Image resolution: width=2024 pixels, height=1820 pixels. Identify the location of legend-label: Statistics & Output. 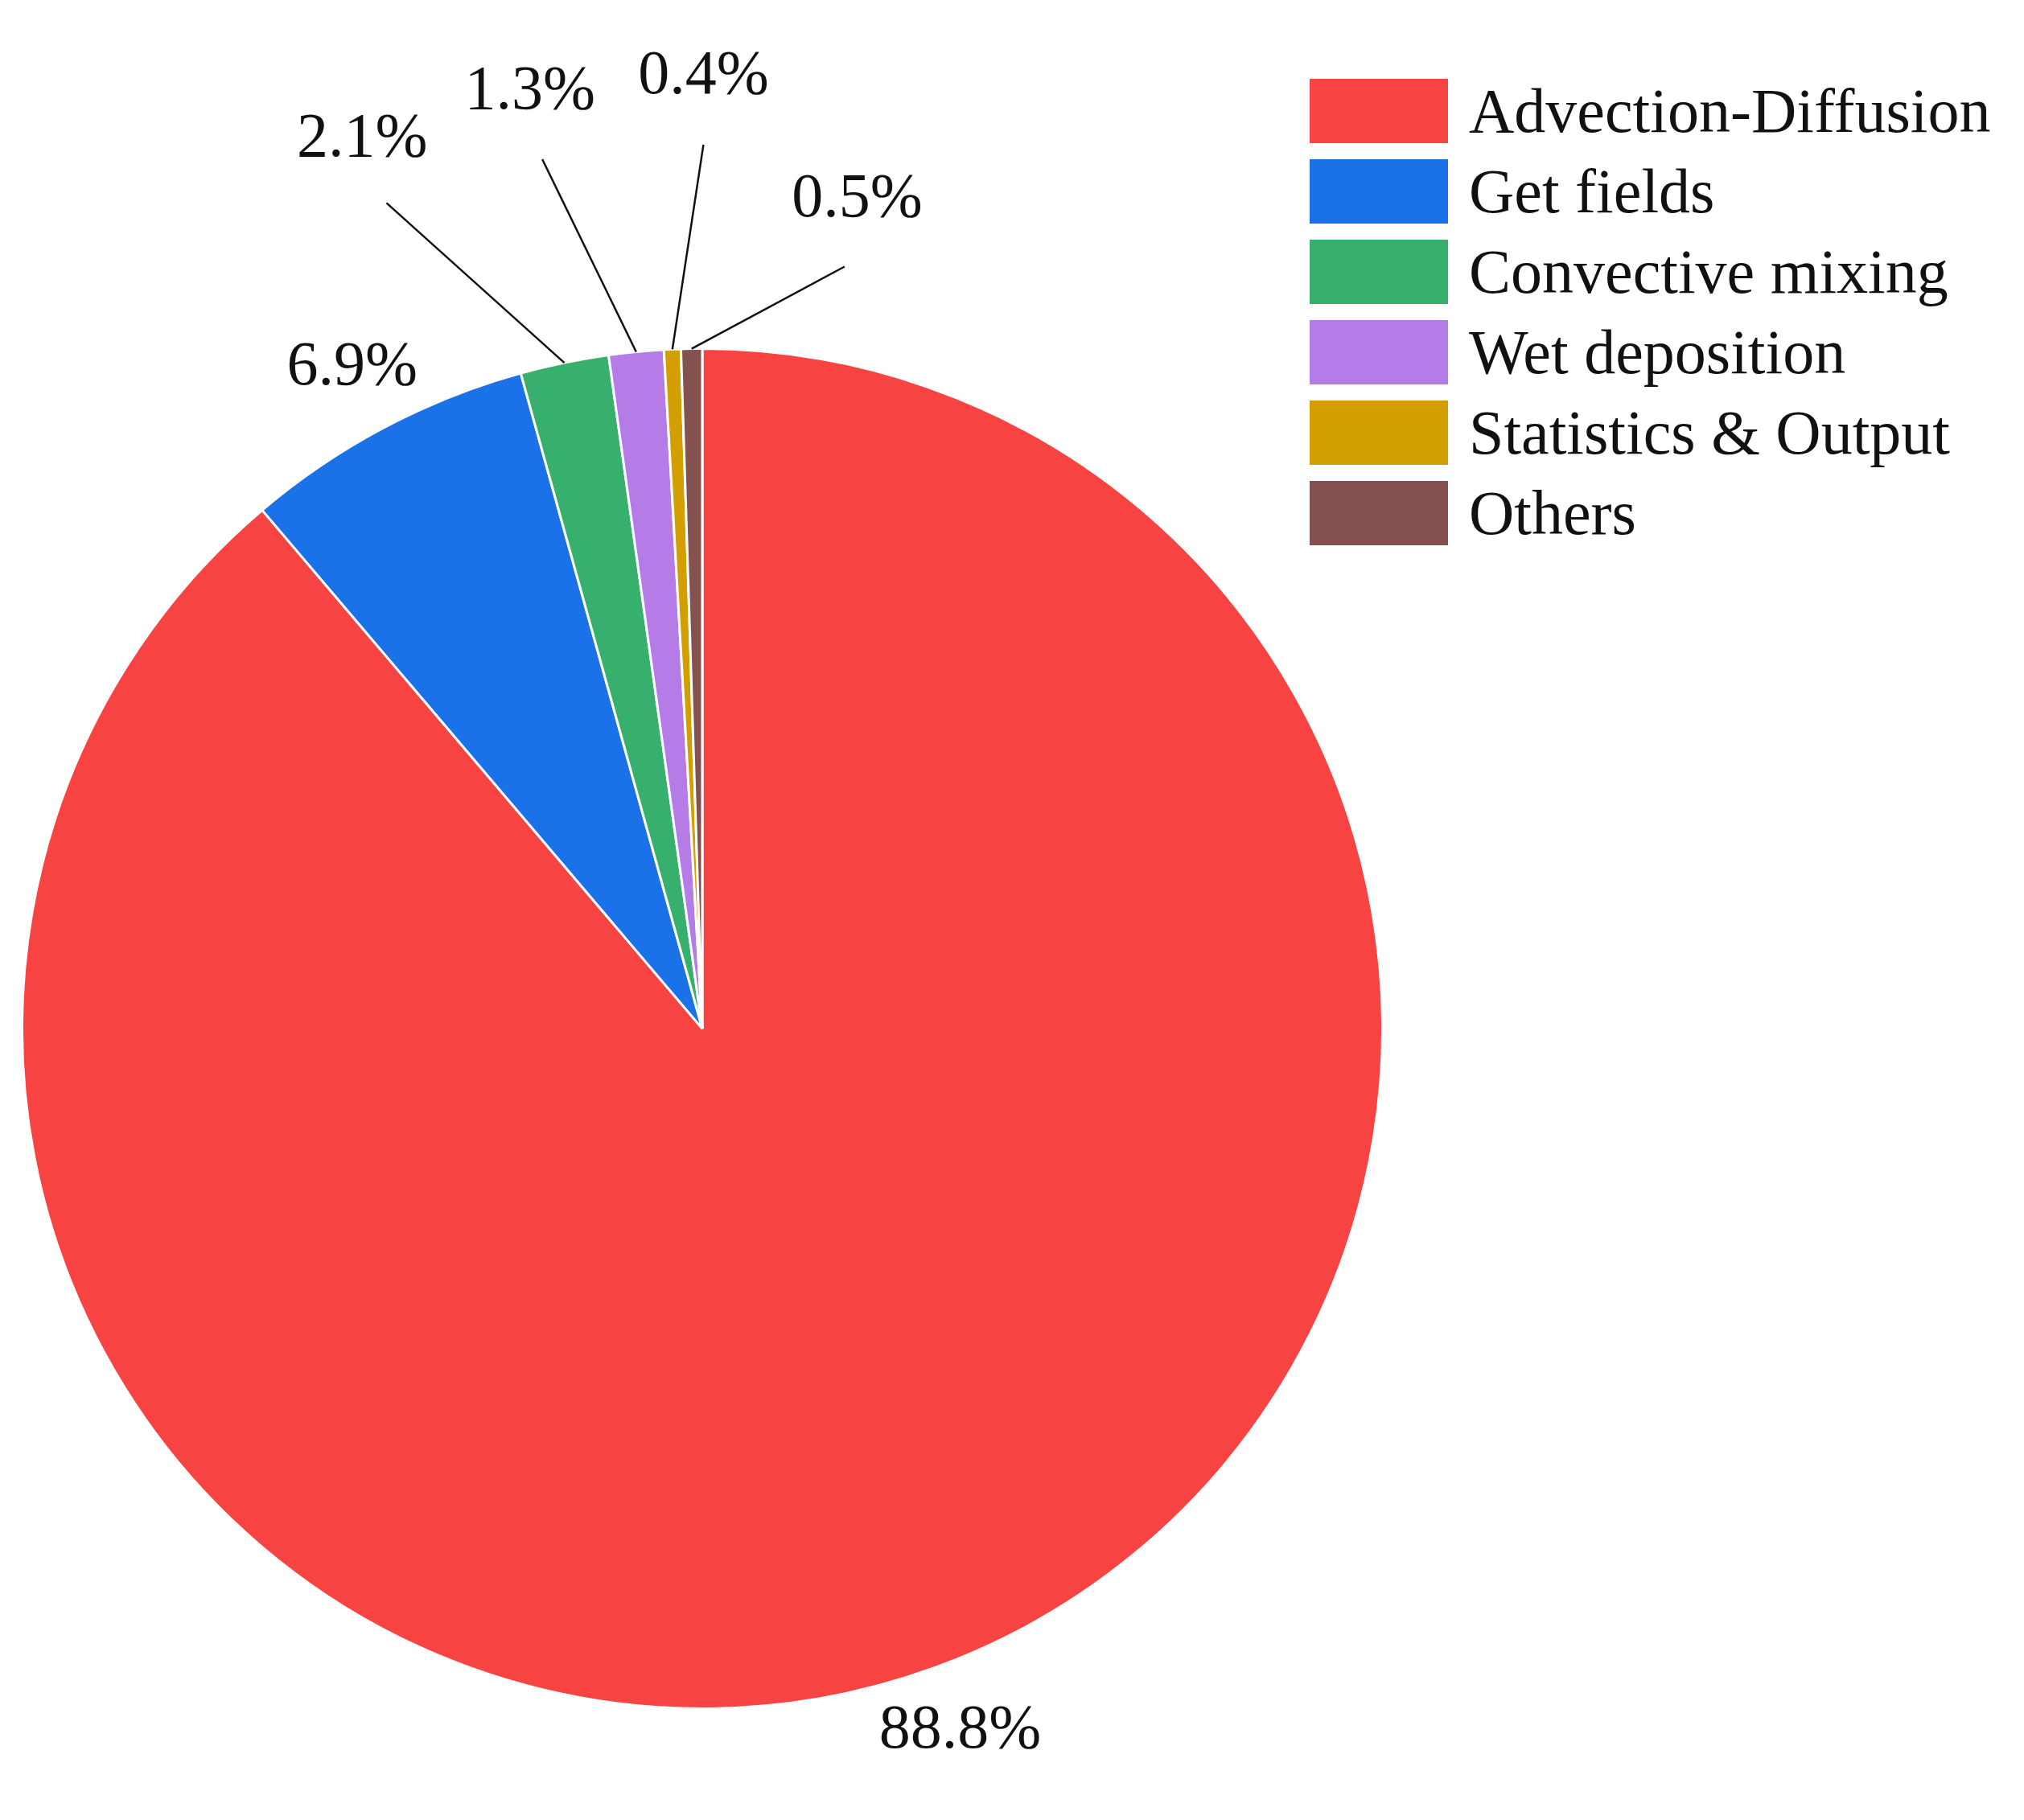
(1710, 432).